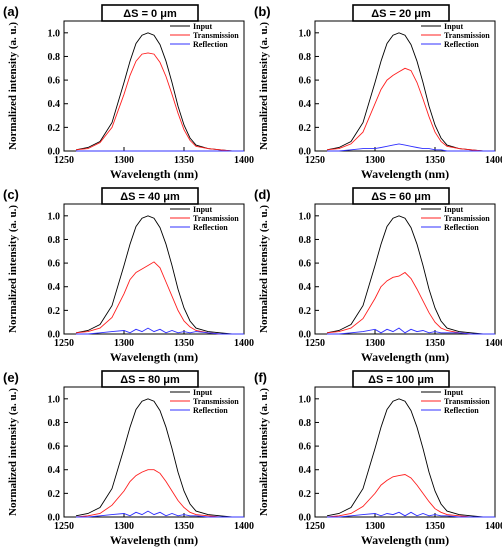  What do you see at coordinates (401, 14) in the screenshot?
I see `chart-title: ΔS = 20 μm` at bounding box center [401, 14].